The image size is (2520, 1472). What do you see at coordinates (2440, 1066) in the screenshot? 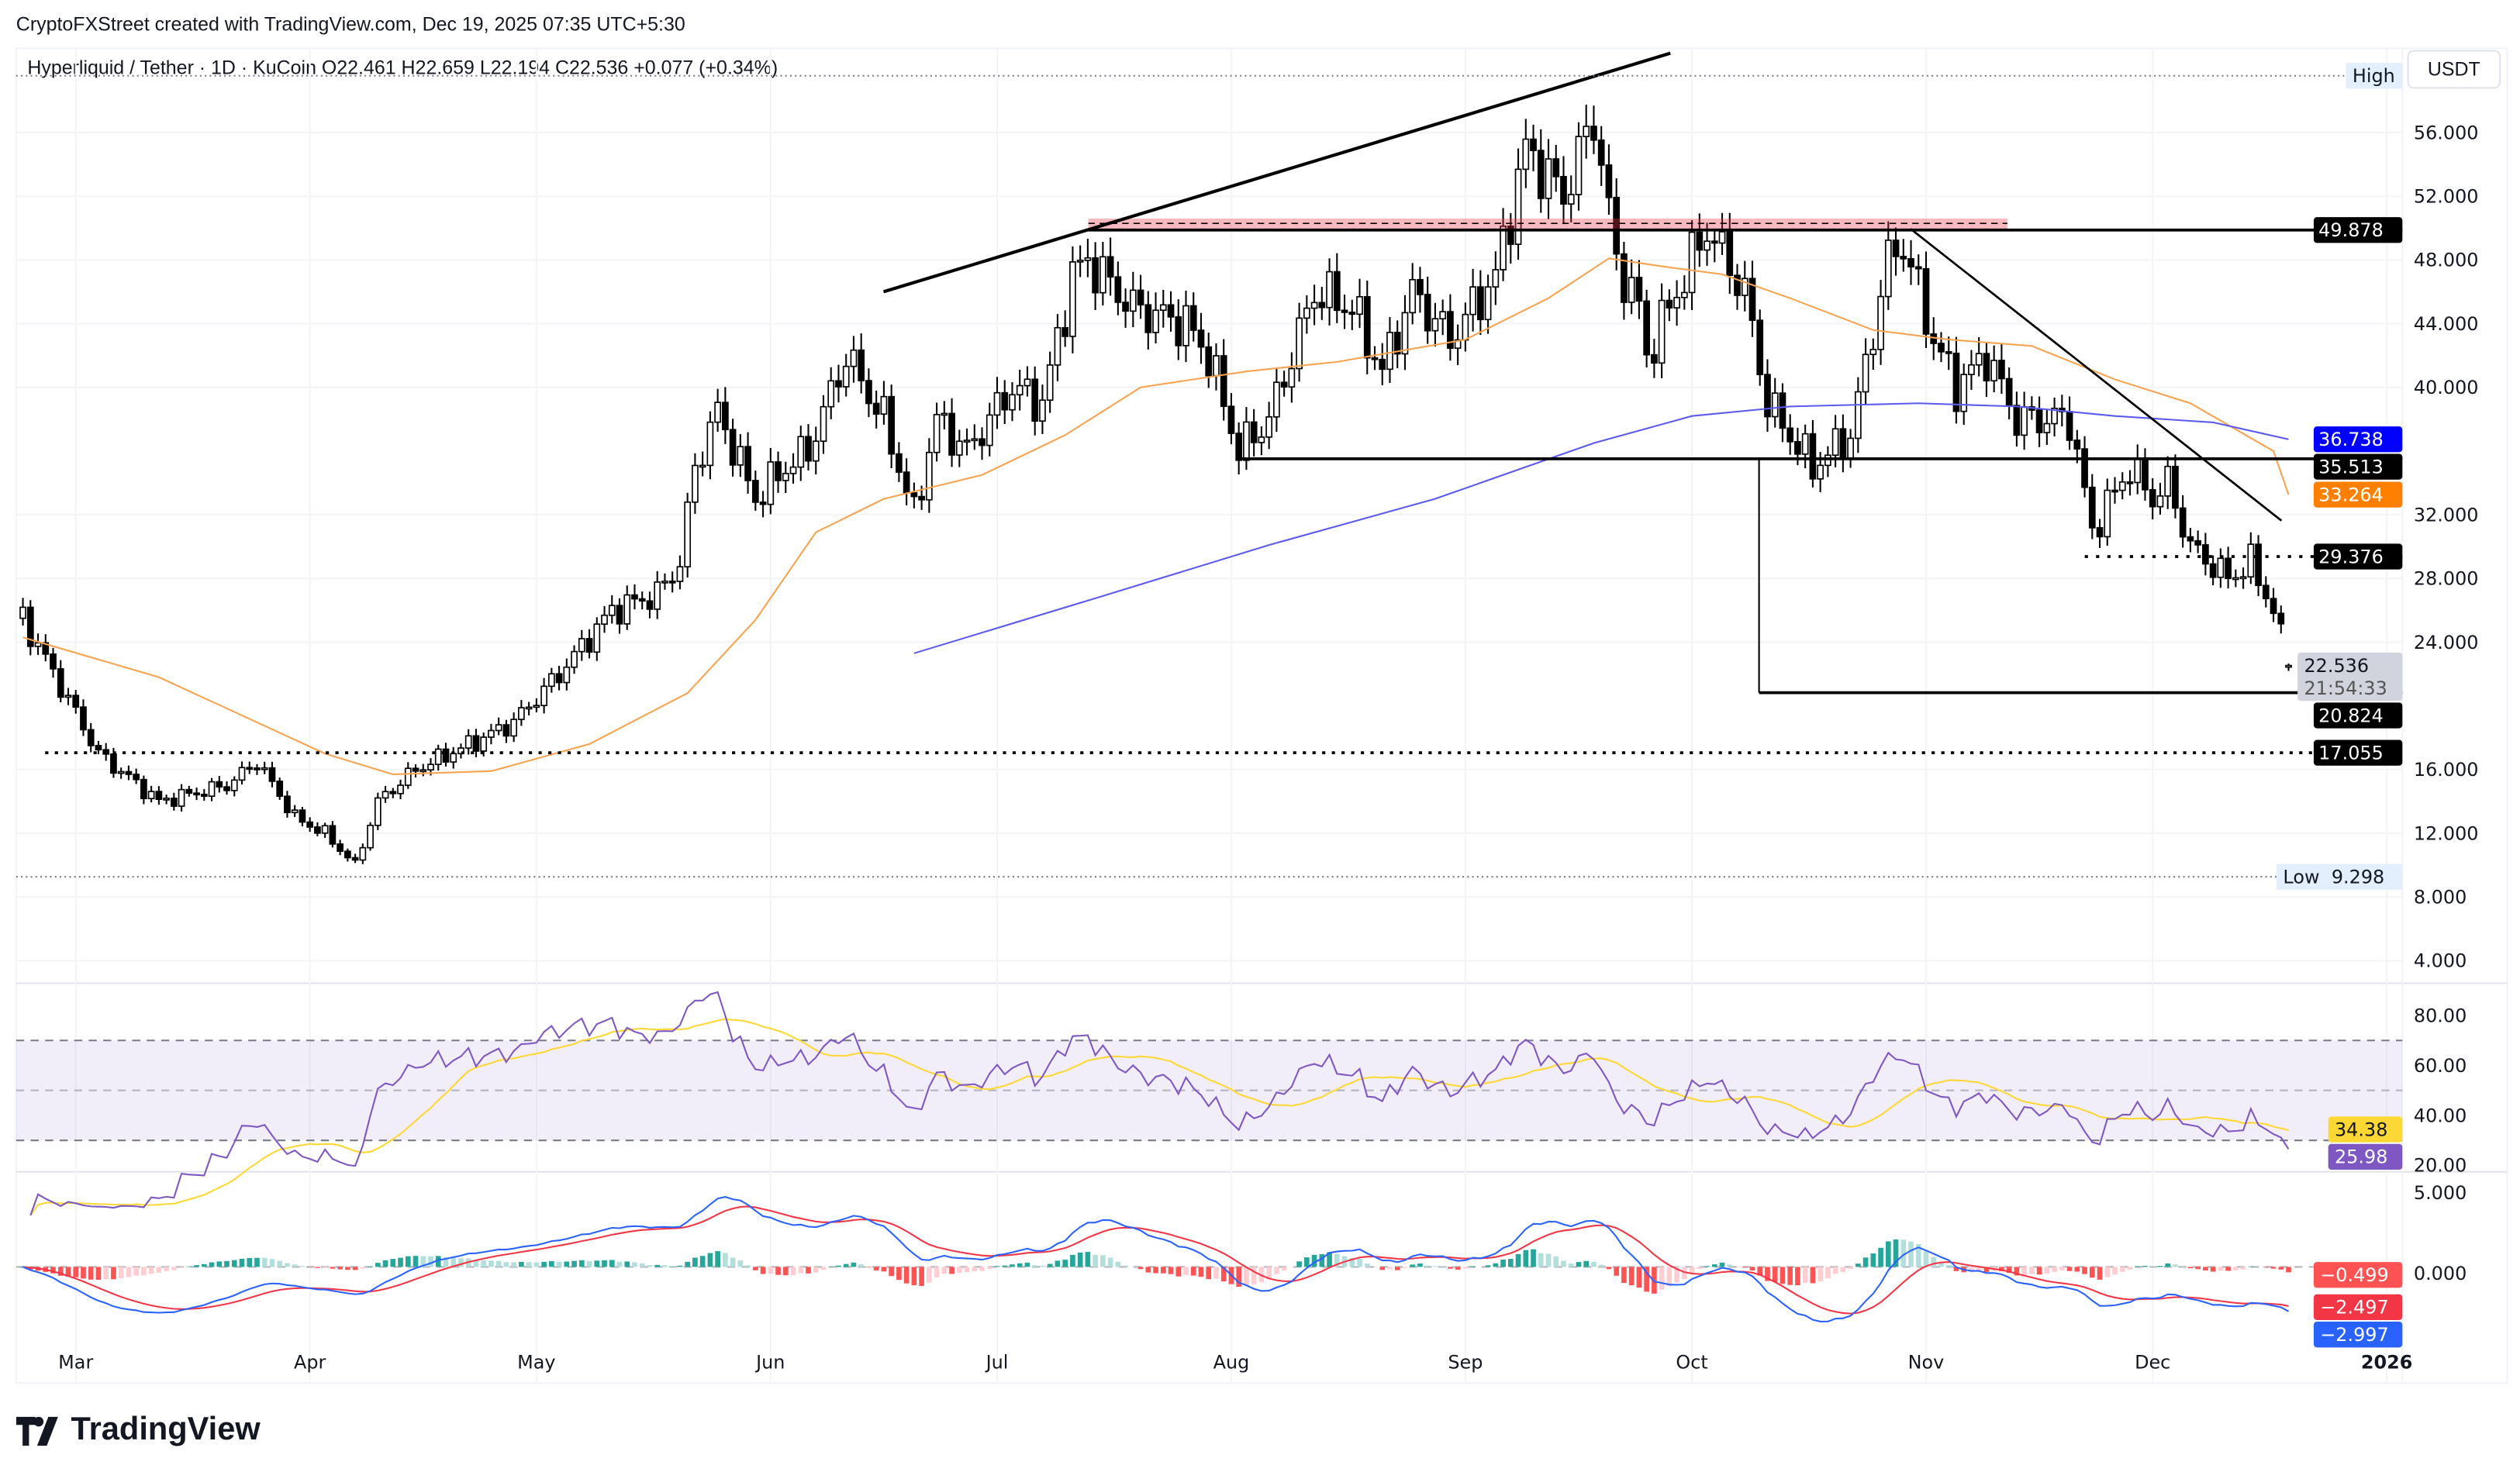
I see `rsi-tick-label: 60.00` at bounding box center [2440, 1066].